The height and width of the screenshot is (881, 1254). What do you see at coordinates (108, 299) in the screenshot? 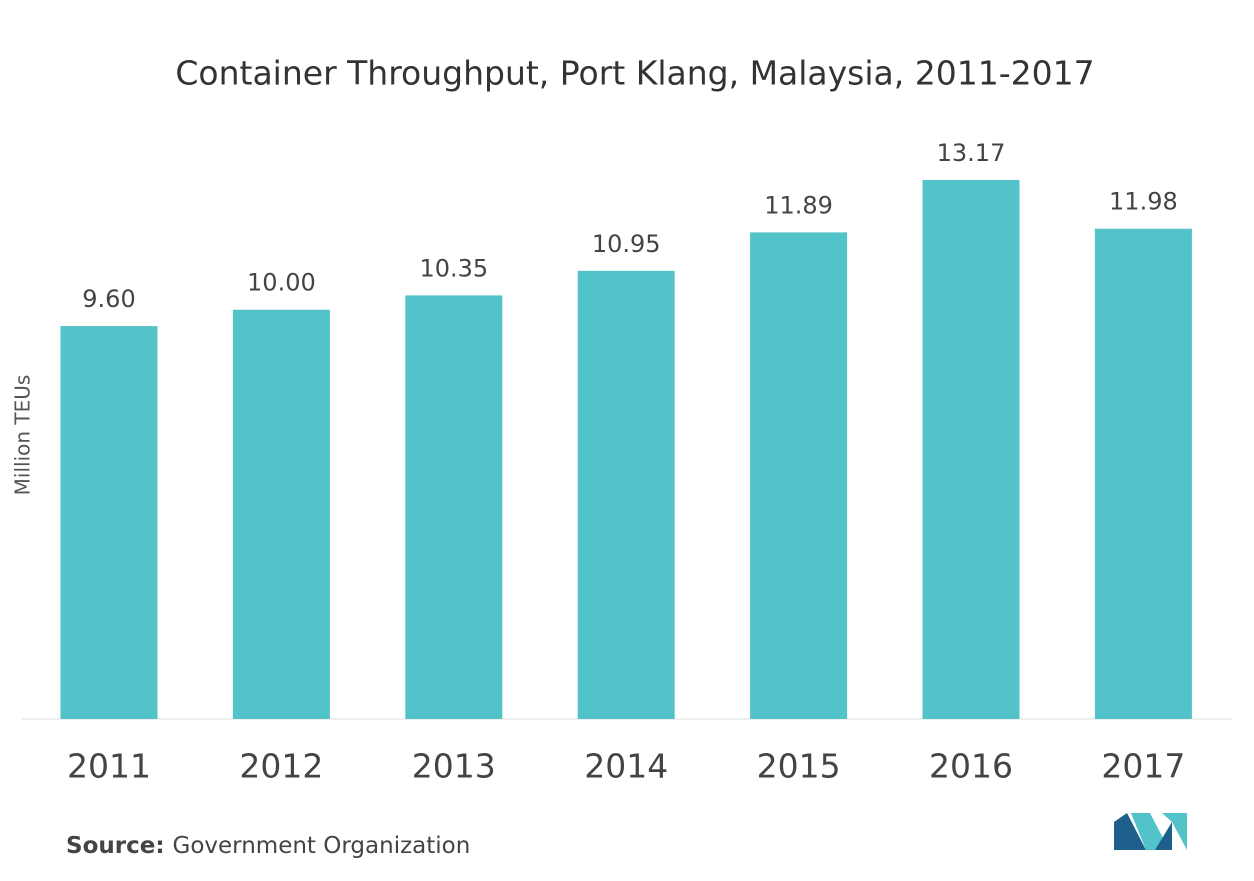
I see `value-label: 9.60` at bounding box center [108, 299].